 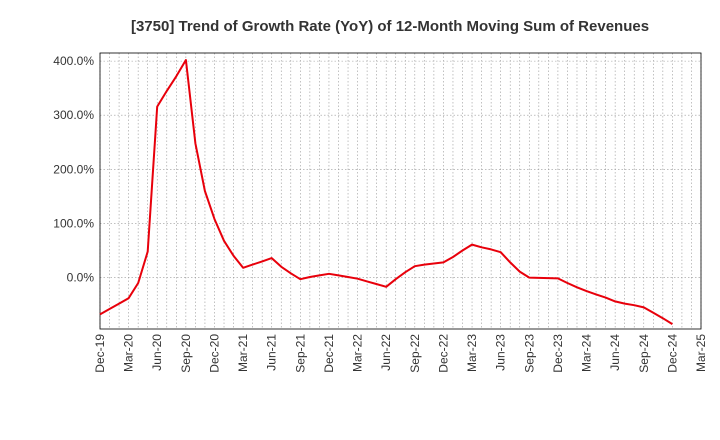 What do you see at coordinates (615, 352) in the screenshot?
I see `x-tick-label: Jun-24` at bounding box center [615, 352].